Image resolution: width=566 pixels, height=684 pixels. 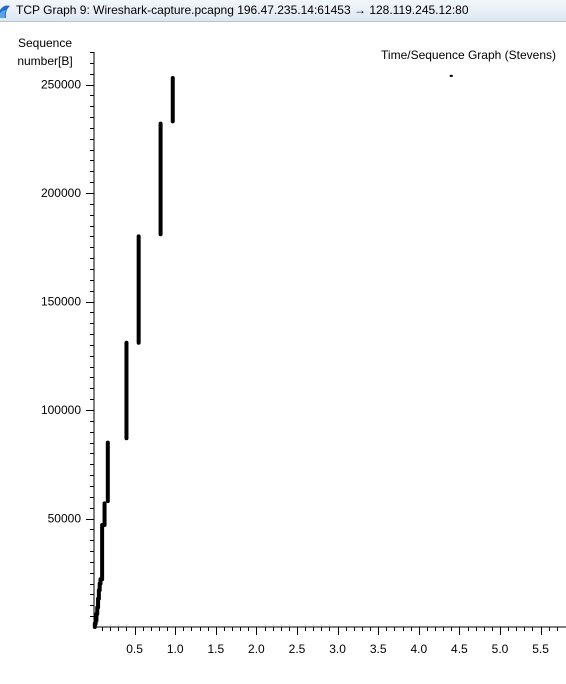 I want to click on x-tick-label: 4.5, so click(x=459, y=649).